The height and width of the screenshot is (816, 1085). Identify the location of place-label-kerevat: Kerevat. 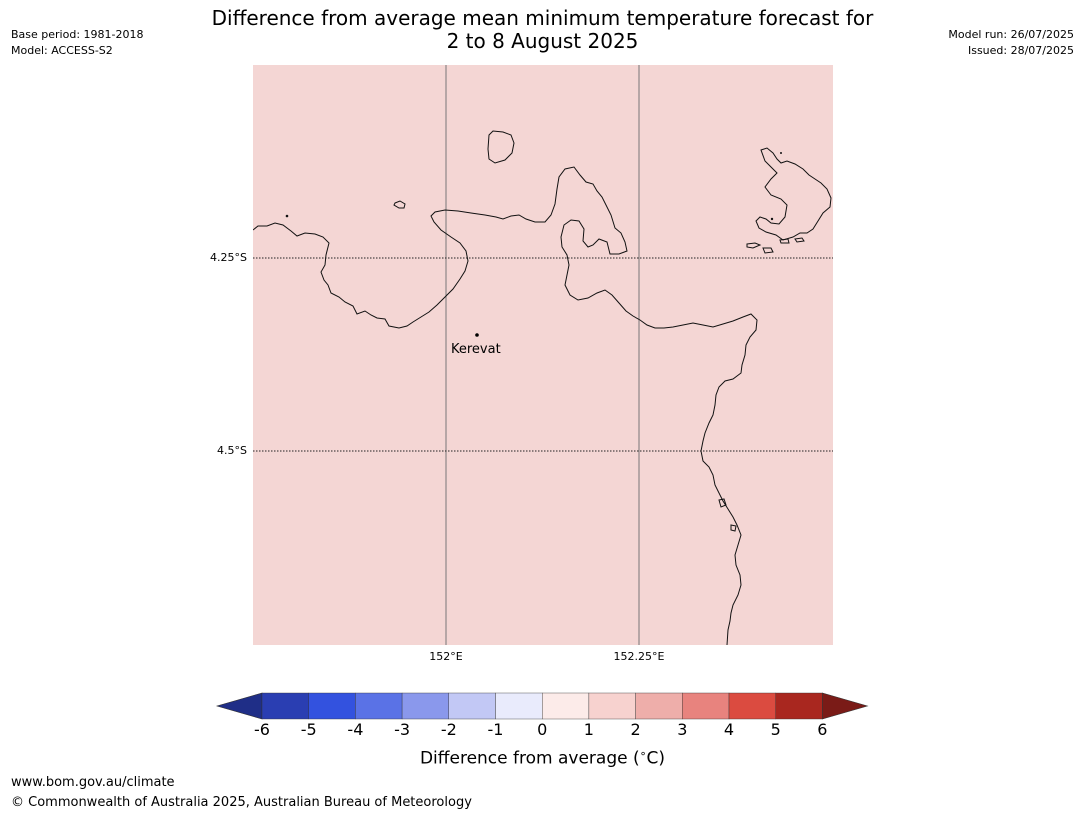
(476, 349).